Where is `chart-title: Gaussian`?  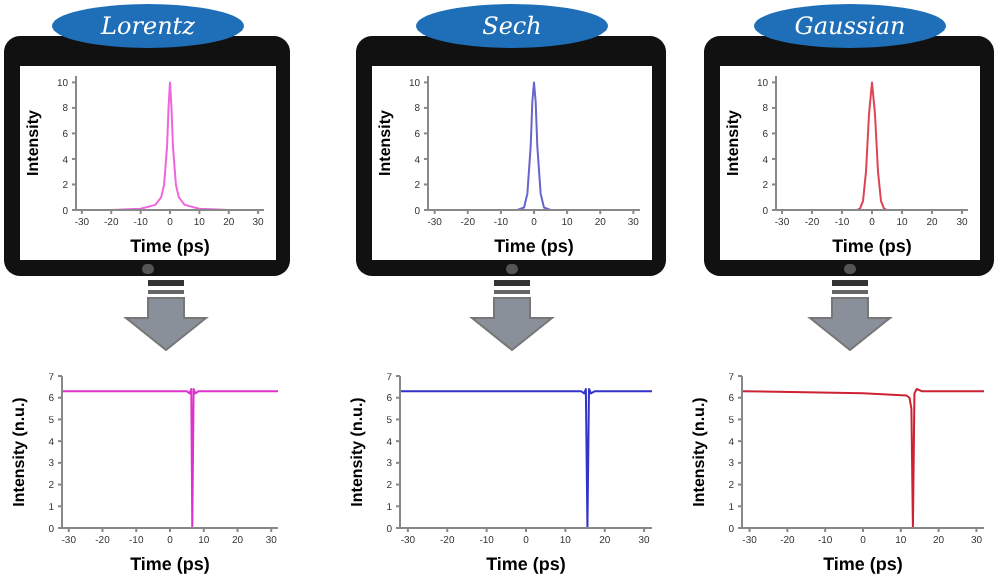
chart-title: Gaussian is located at coordinates (850, 26).